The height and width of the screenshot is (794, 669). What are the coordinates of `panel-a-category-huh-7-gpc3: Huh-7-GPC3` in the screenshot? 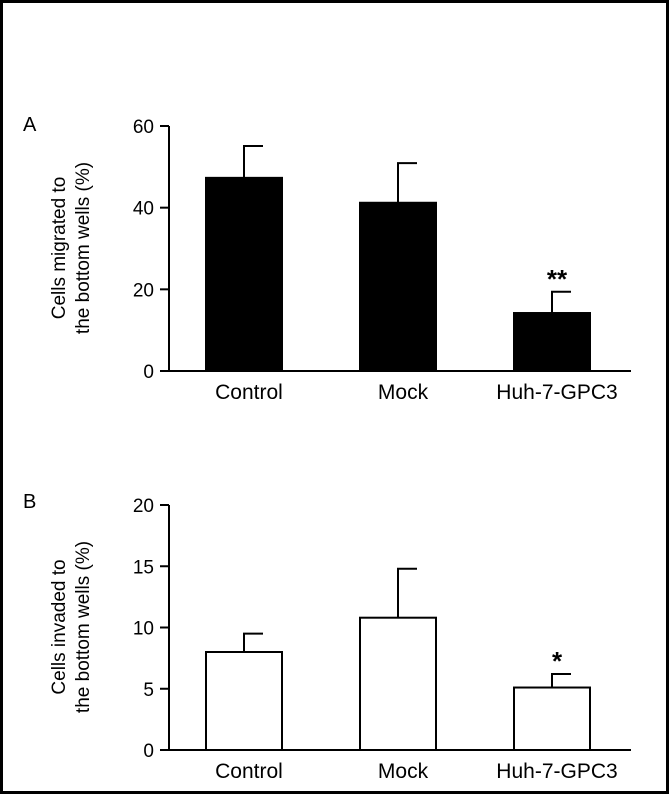 It's located at (556, 392).